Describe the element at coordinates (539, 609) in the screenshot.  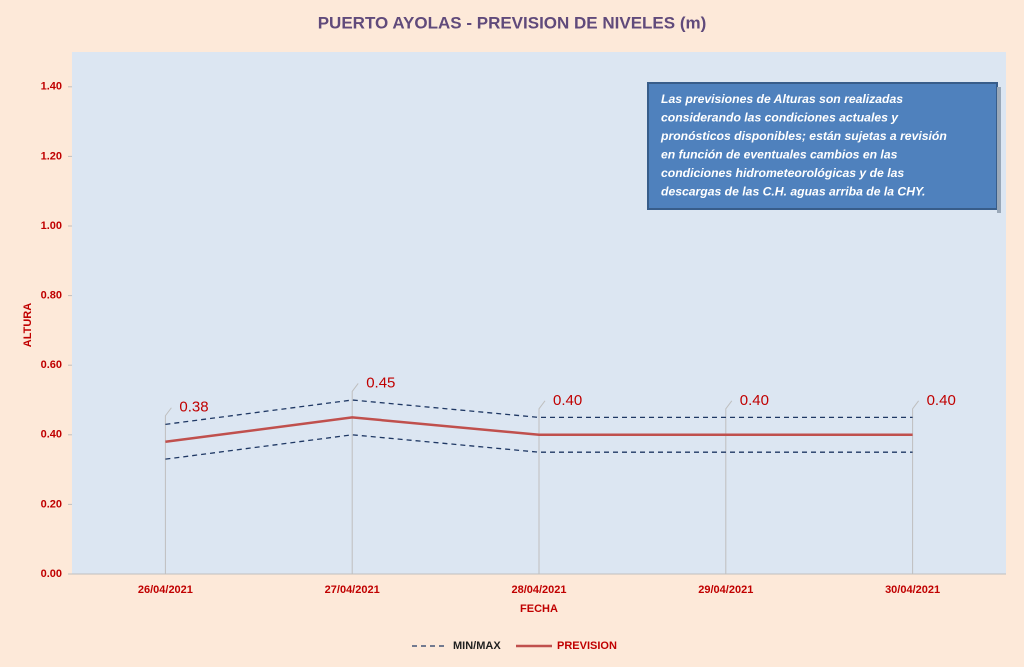
I see `x-axis-label: FECHA` at that location.